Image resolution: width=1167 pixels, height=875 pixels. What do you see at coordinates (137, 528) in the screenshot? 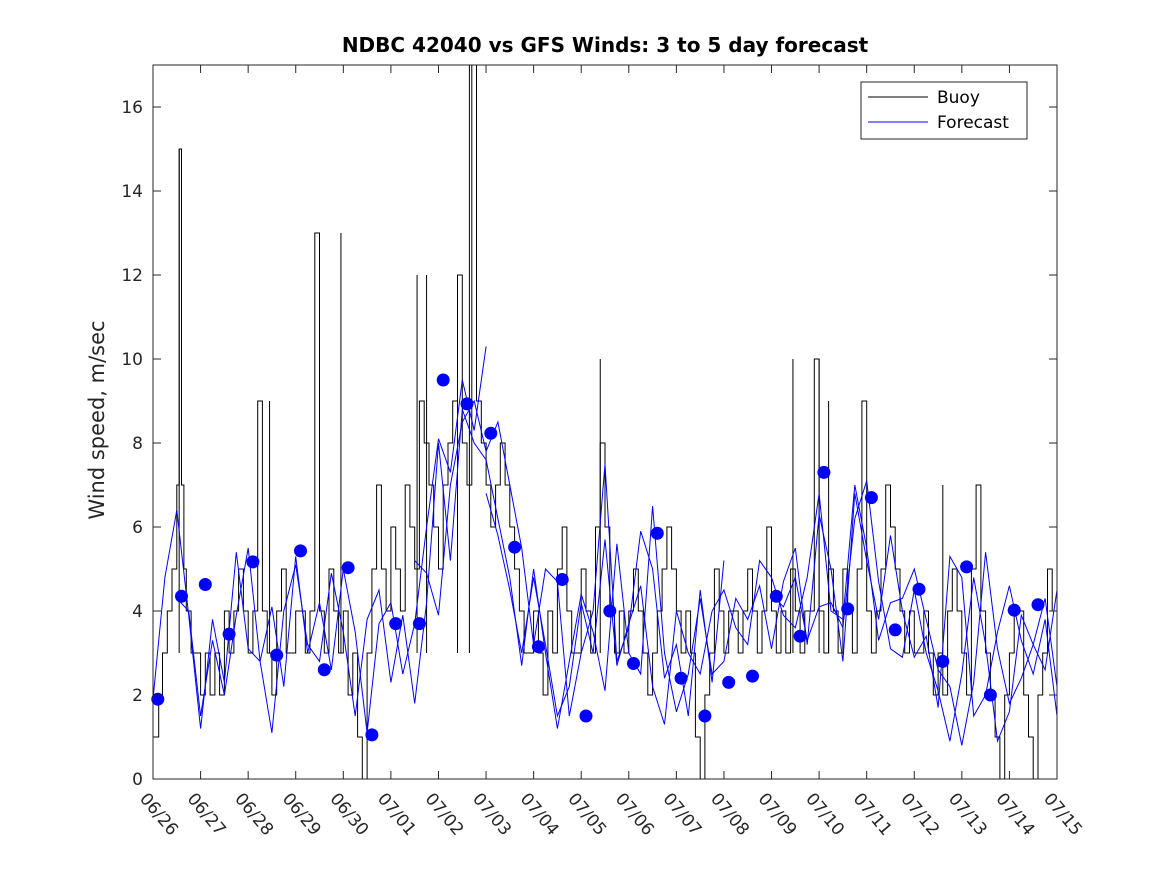
I see `y-tick-label: 6` at bounding box center [137, 528].